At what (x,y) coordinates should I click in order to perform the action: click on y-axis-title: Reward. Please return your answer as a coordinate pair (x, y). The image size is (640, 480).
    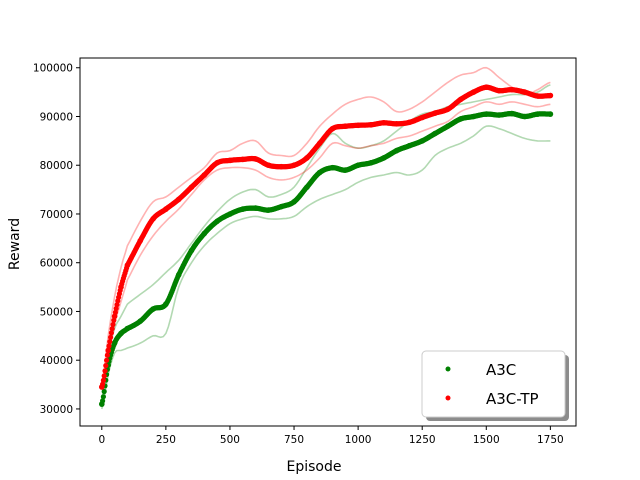
    Looking at the image, I should click on (15, 244).